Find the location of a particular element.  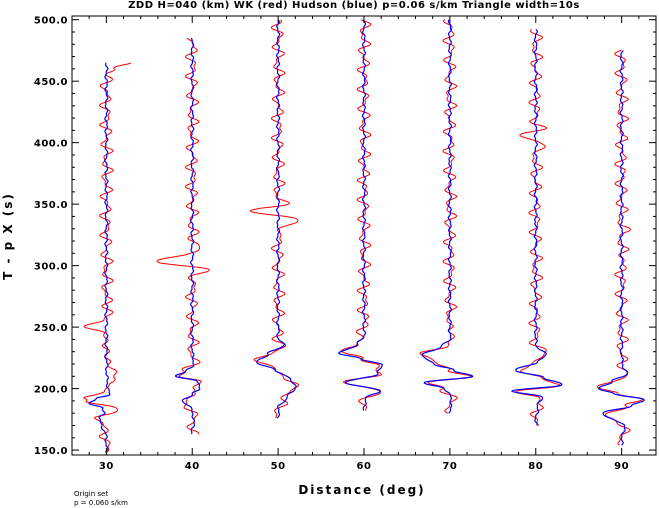

y-tick-label: 150.0 is located at coordinates (51, 451).